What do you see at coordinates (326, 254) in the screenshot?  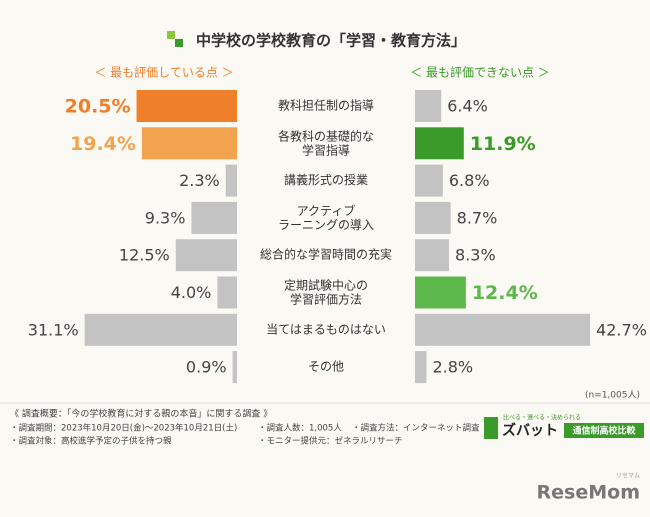 I see `category-label: 総合的な学習時間の充実` at bounding box center [326, 254].